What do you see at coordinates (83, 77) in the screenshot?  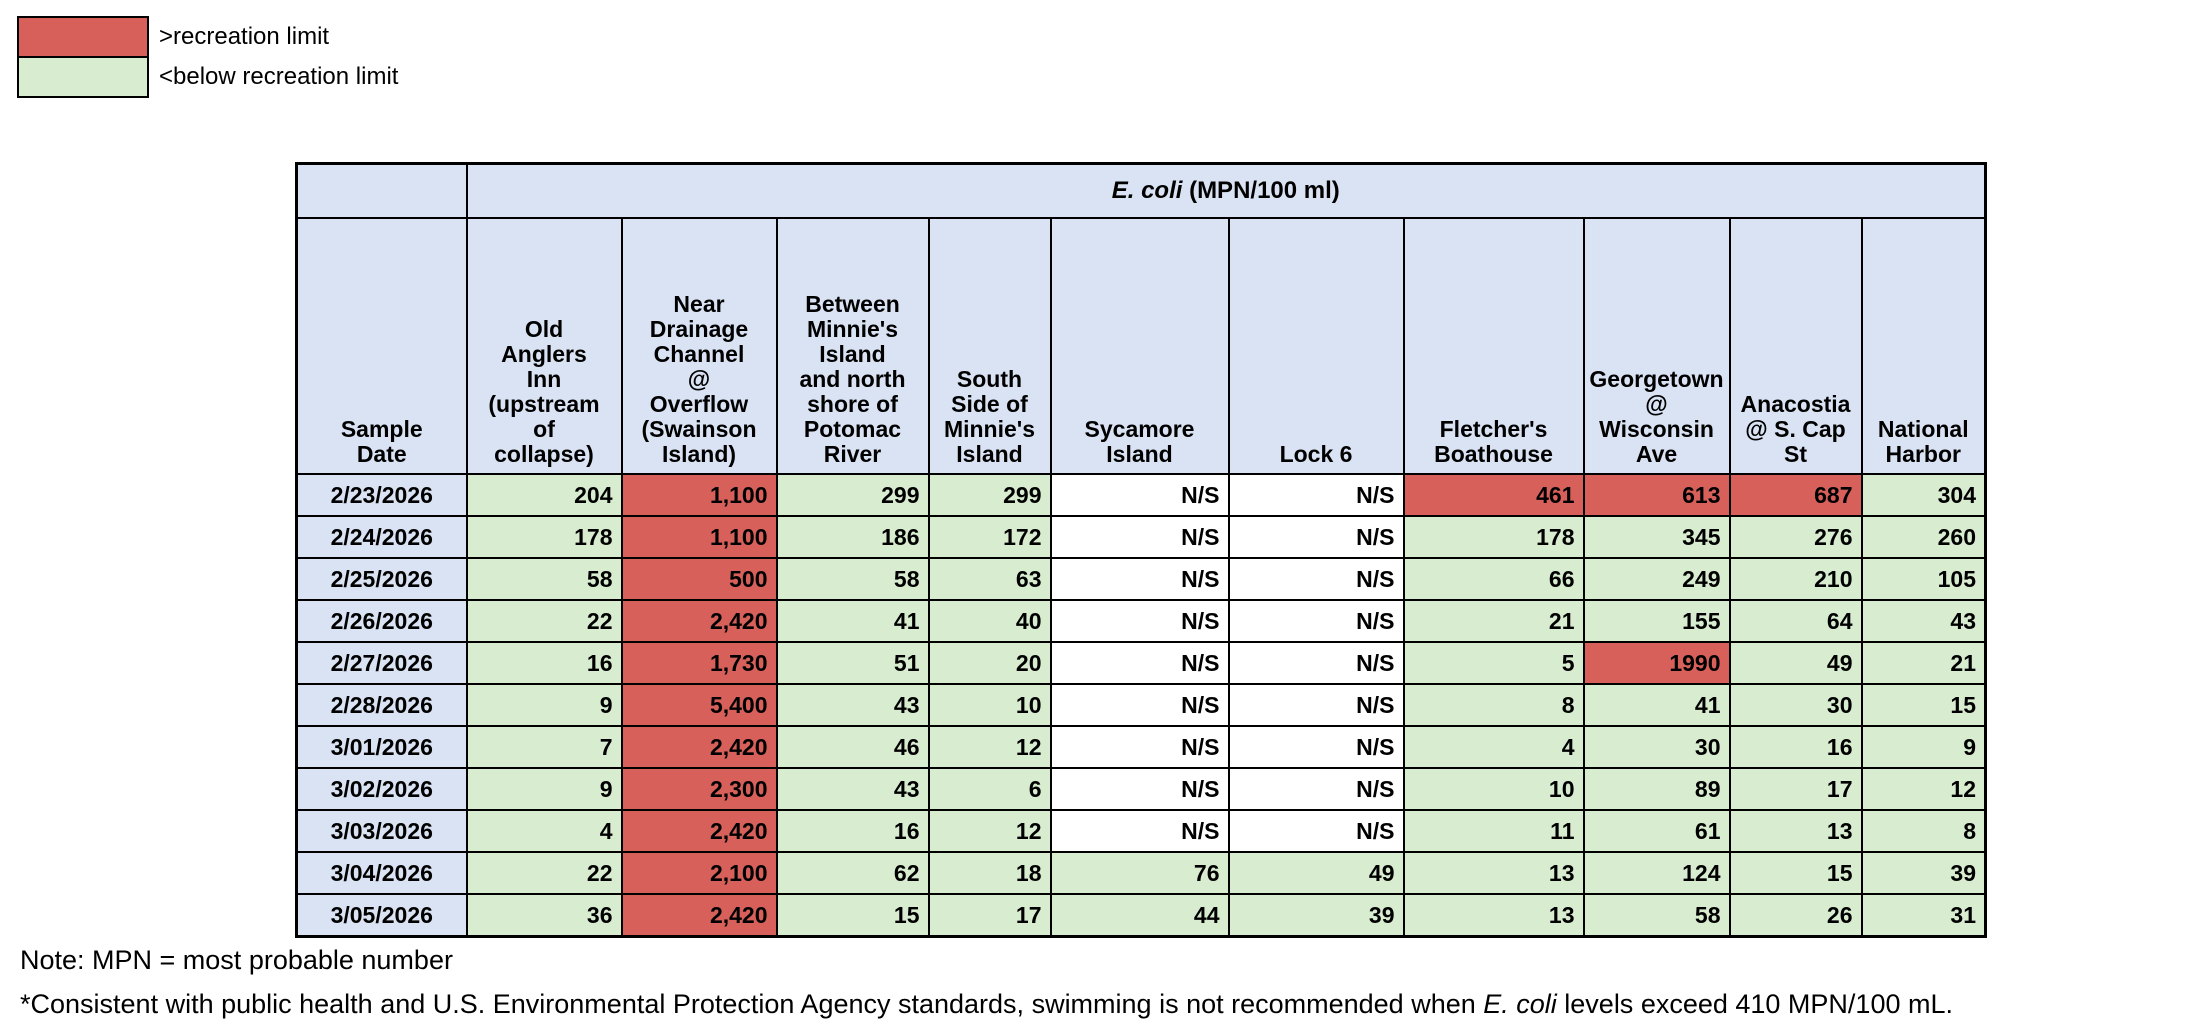 I see `legend-swatch-below-limit` at bounding box center [83, 77].